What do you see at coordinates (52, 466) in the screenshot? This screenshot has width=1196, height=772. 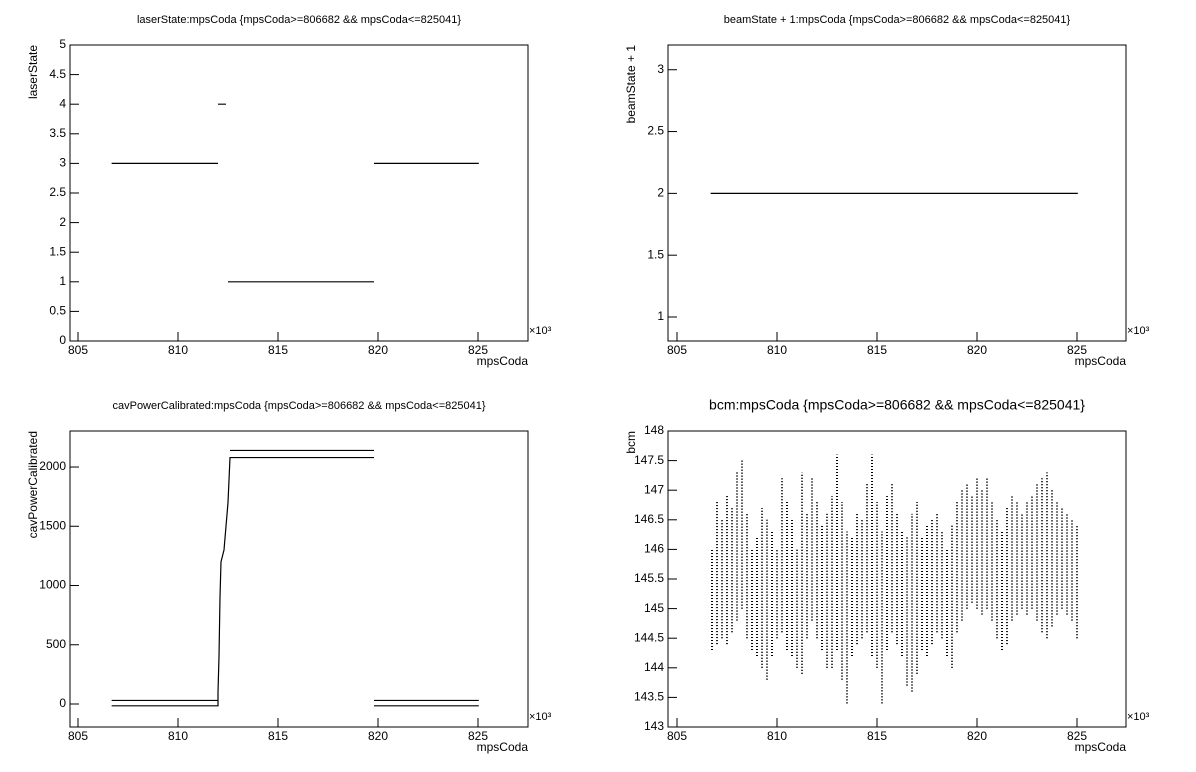 I see `y-tick-label: 2000` at bounding box center [52, 466].